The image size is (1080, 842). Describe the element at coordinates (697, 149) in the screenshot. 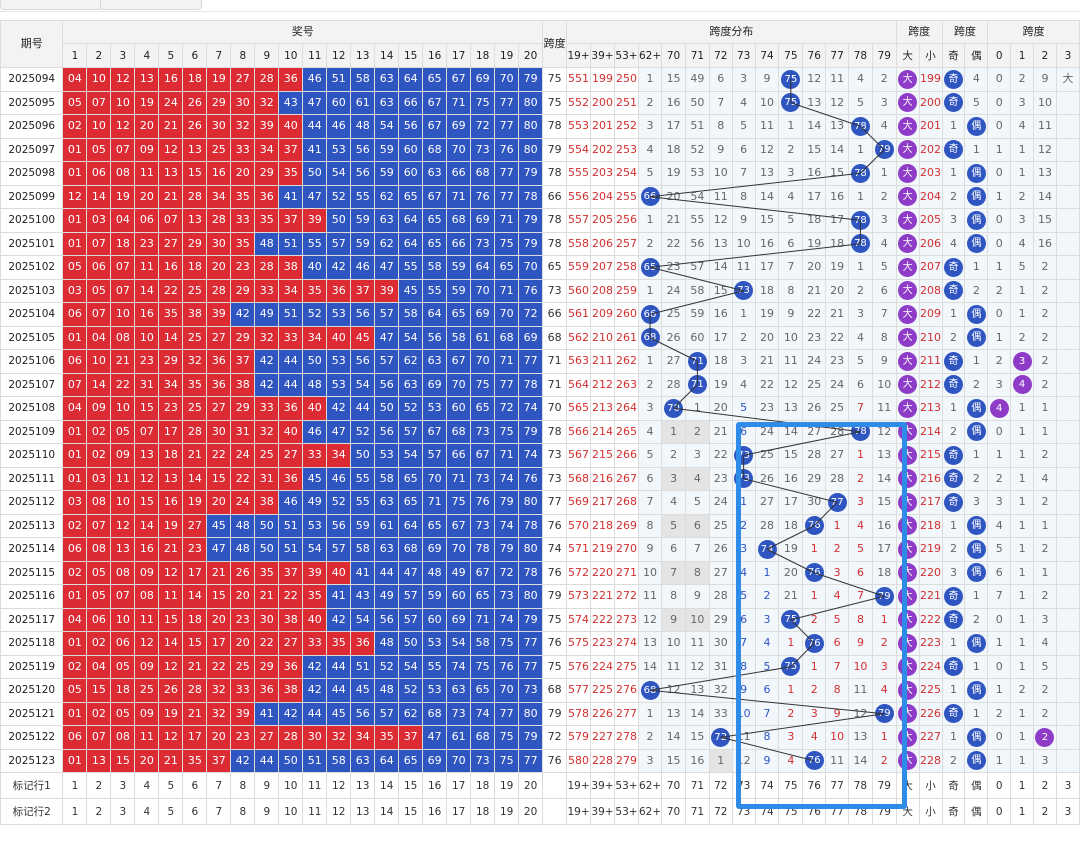

I see `span-dist-cell: 52` at that location.